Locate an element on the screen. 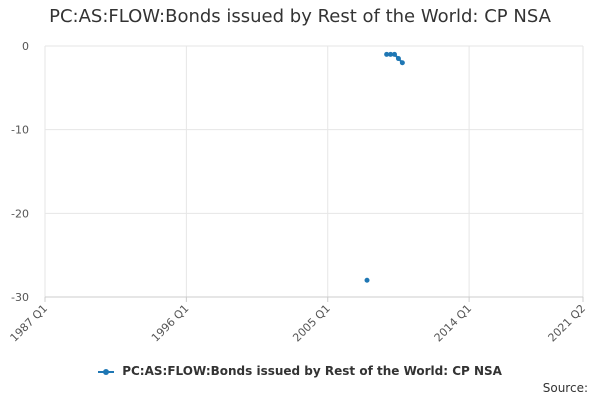 The image size is (600, 400). x-tick-label: 2014 Q1 is located at coordinates (453, 323).